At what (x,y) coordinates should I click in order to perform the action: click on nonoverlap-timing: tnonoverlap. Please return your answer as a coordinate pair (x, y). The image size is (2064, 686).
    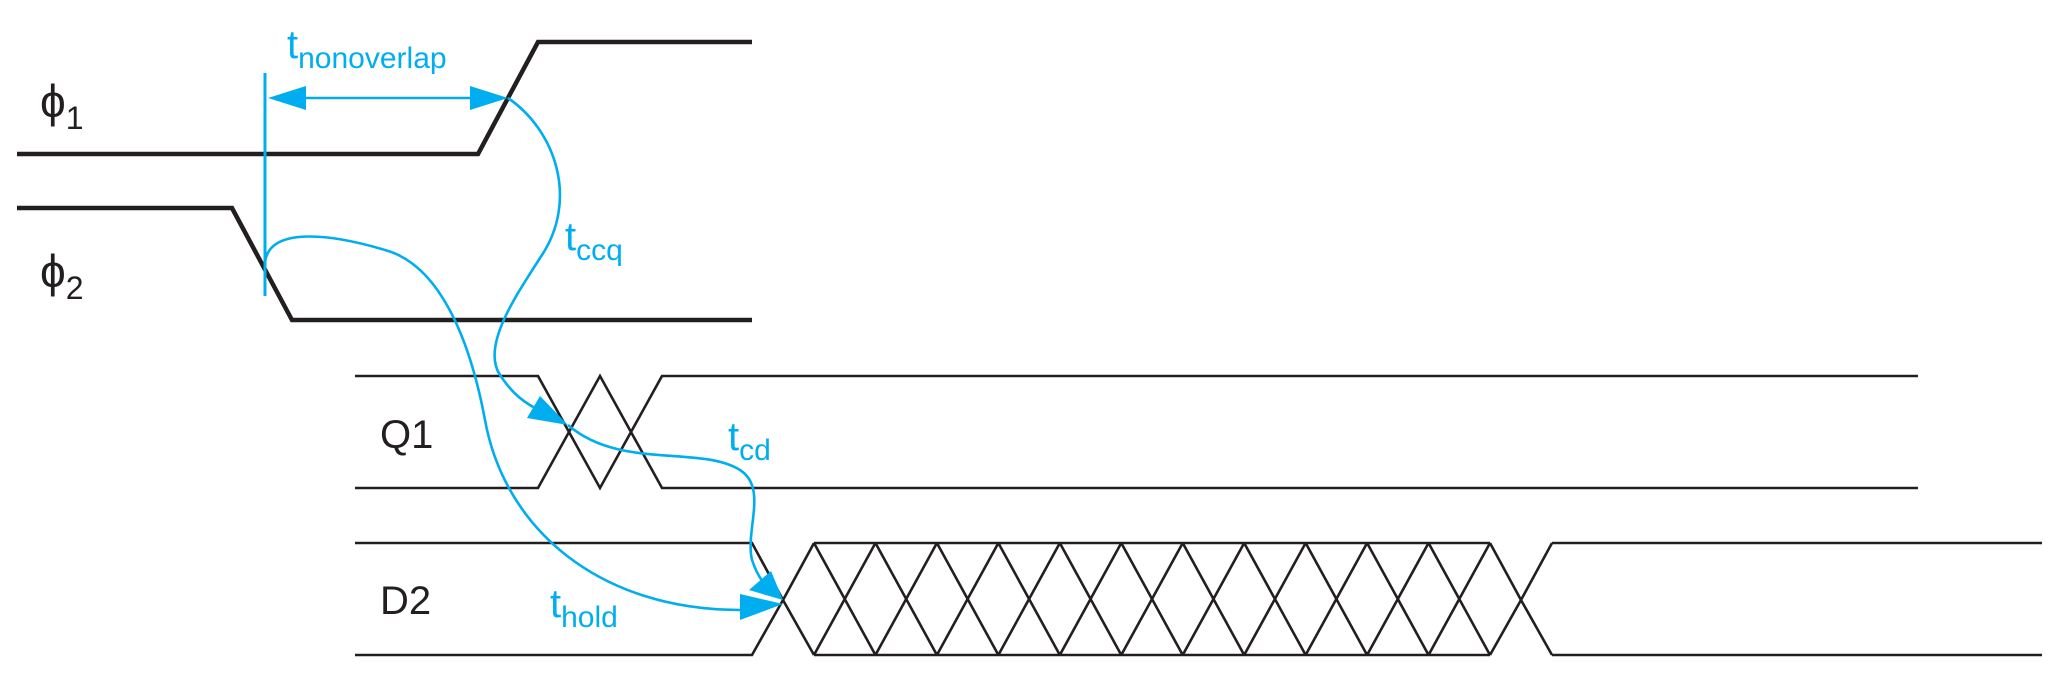
    Looking at the image, I should click on (385, 159).